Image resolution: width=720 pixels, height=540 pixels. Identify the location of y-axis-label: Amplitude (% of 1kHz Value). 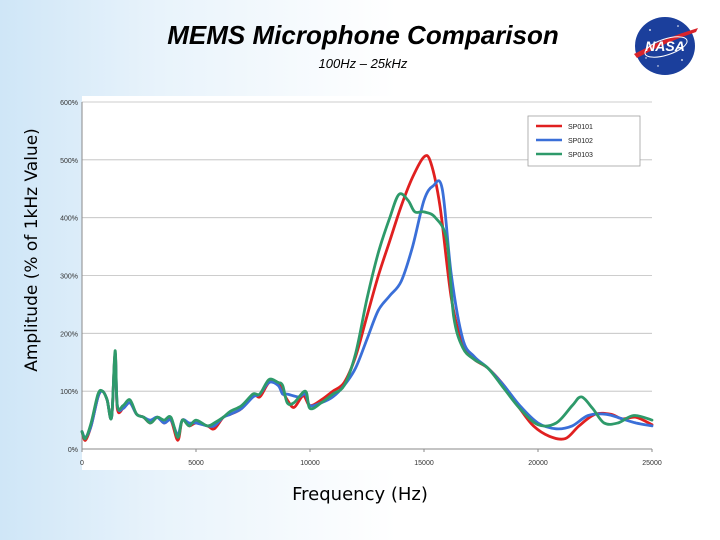
(32, 250).